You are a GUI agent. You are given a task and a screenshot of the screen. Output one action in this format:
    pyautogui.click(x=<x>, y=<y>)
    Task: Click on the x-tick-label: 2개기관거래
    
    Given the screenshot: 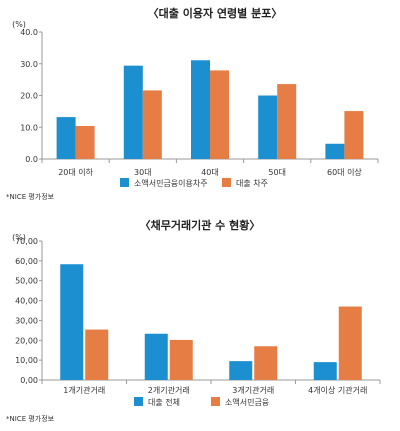 What is the action you would take?
    pyautogui.click(x=169, y=390)
    